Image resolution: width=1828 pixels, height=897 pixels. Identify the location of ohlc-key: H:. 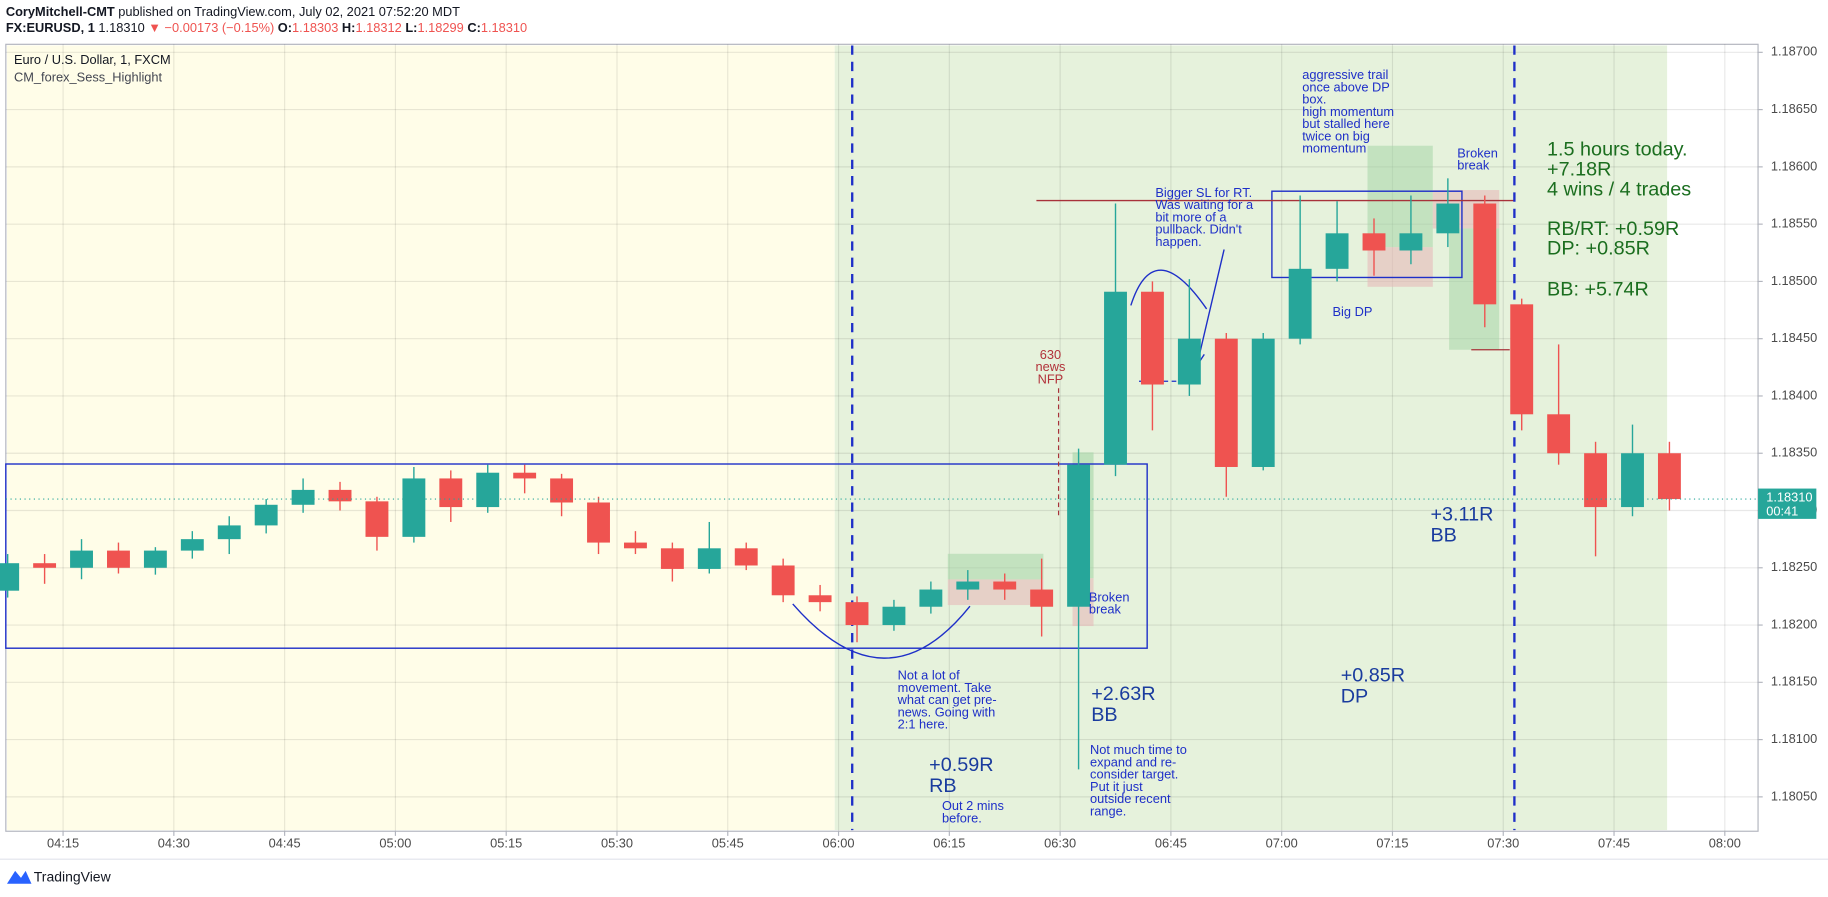
(349, 28).